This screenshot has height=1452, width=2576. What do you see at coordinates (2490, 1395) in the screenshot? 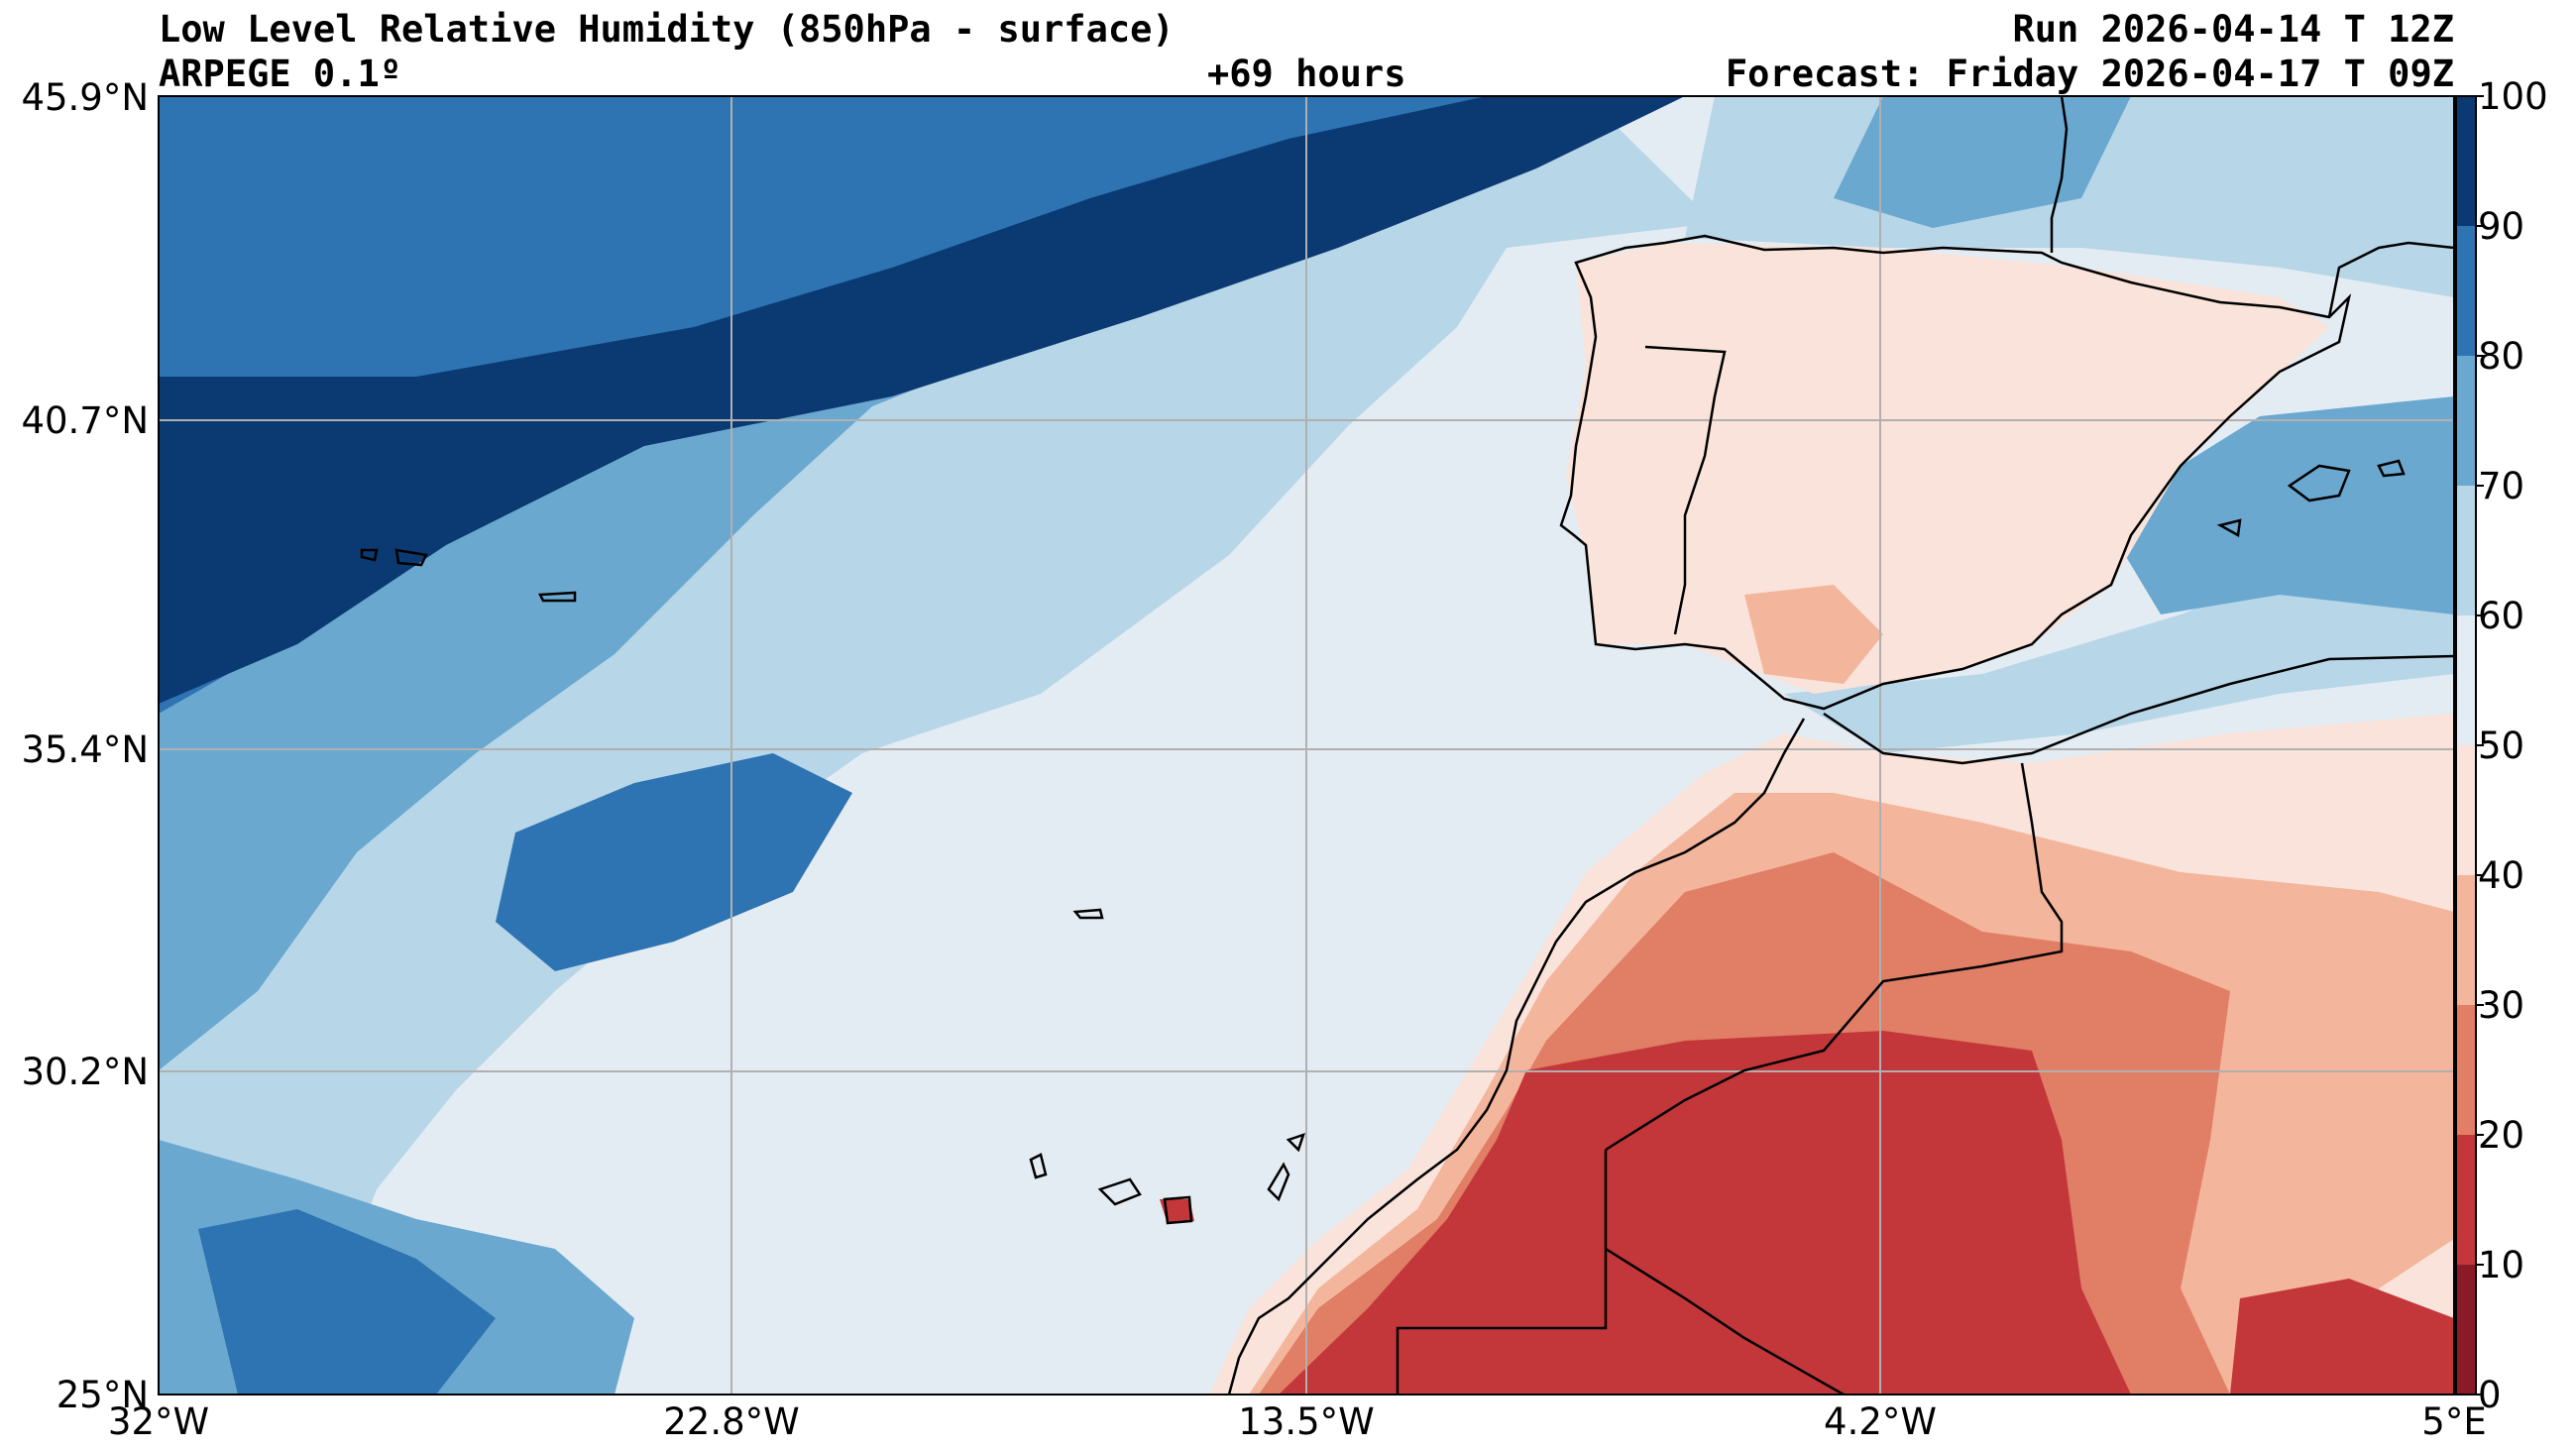
I see `colorbar-label-0: 0` at bounding box center [2490, 1395].